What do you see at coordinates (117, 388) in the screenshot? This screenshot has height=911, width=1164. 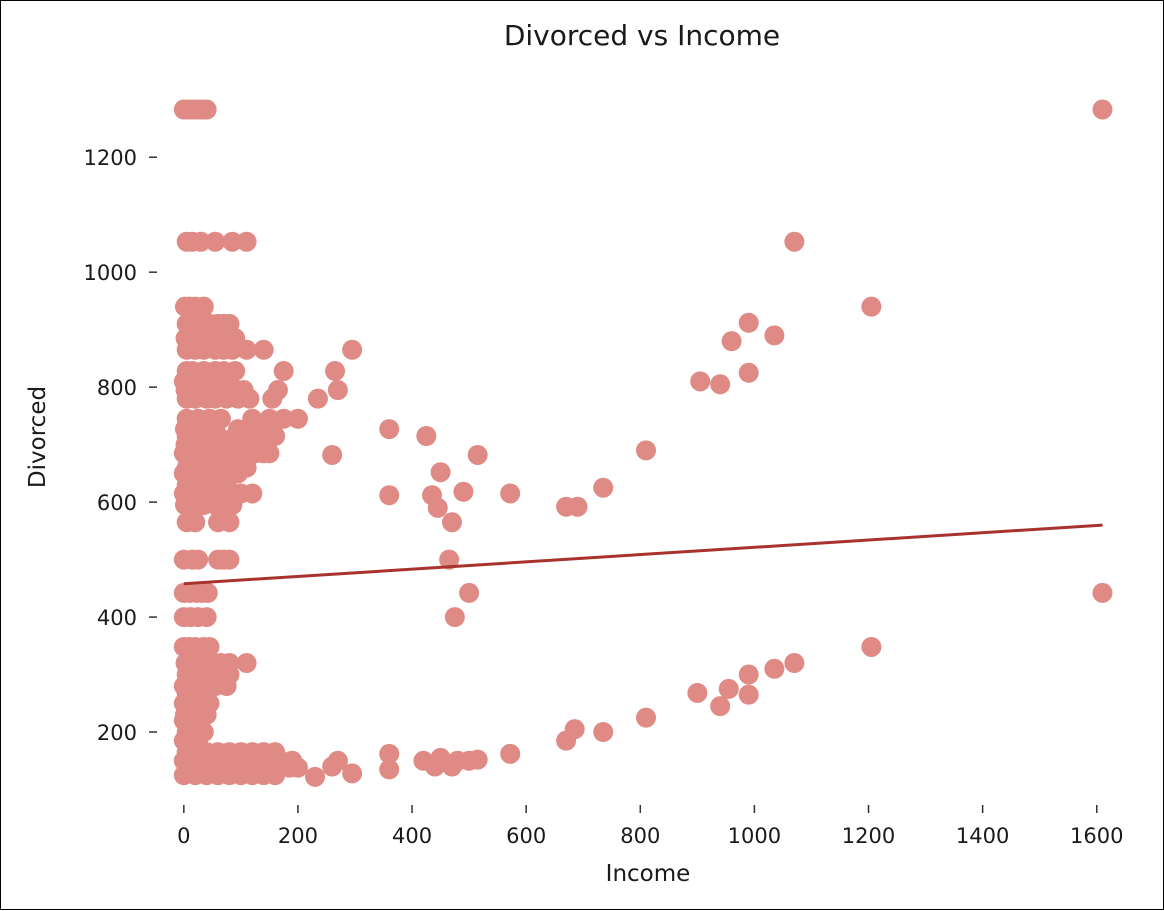 I see `y-tick-label: 800` at bounding box center [117, 388].